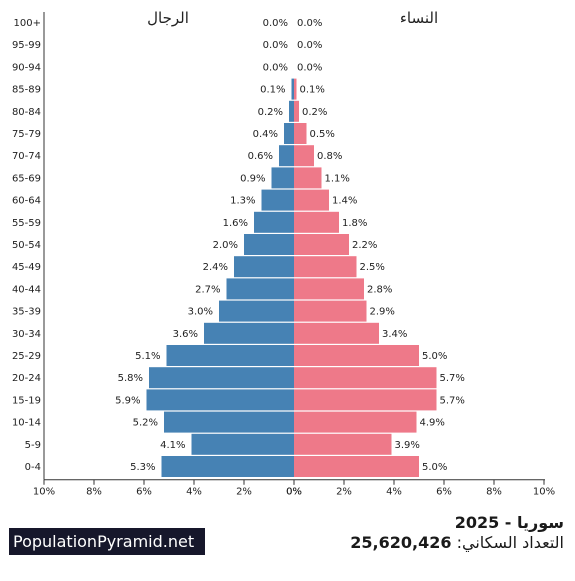 The image size is (575, 581). What do you see at coordinates (354, 223) in the screenshot?
I see `female-value-label: 1.8%` at bounding box center [354, 223].